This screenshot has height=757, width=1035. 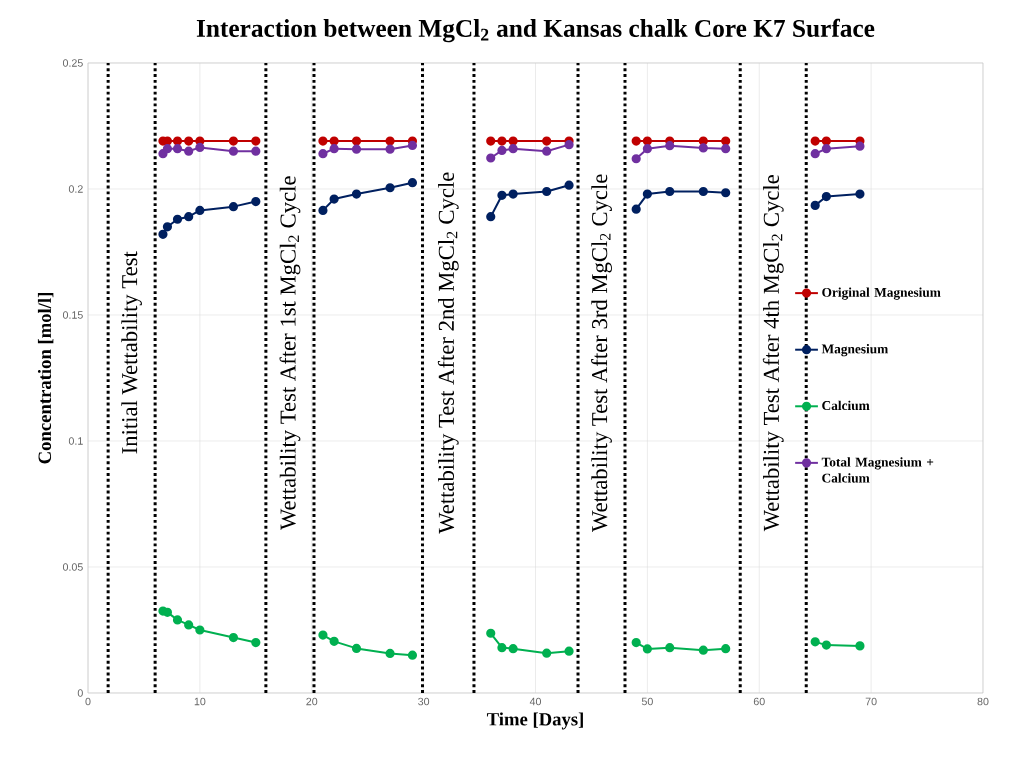 What do you see at coordinates (855, 350) in the screenshot?
I see `legend-label: Magnesium` at bounding box center [855, 350].